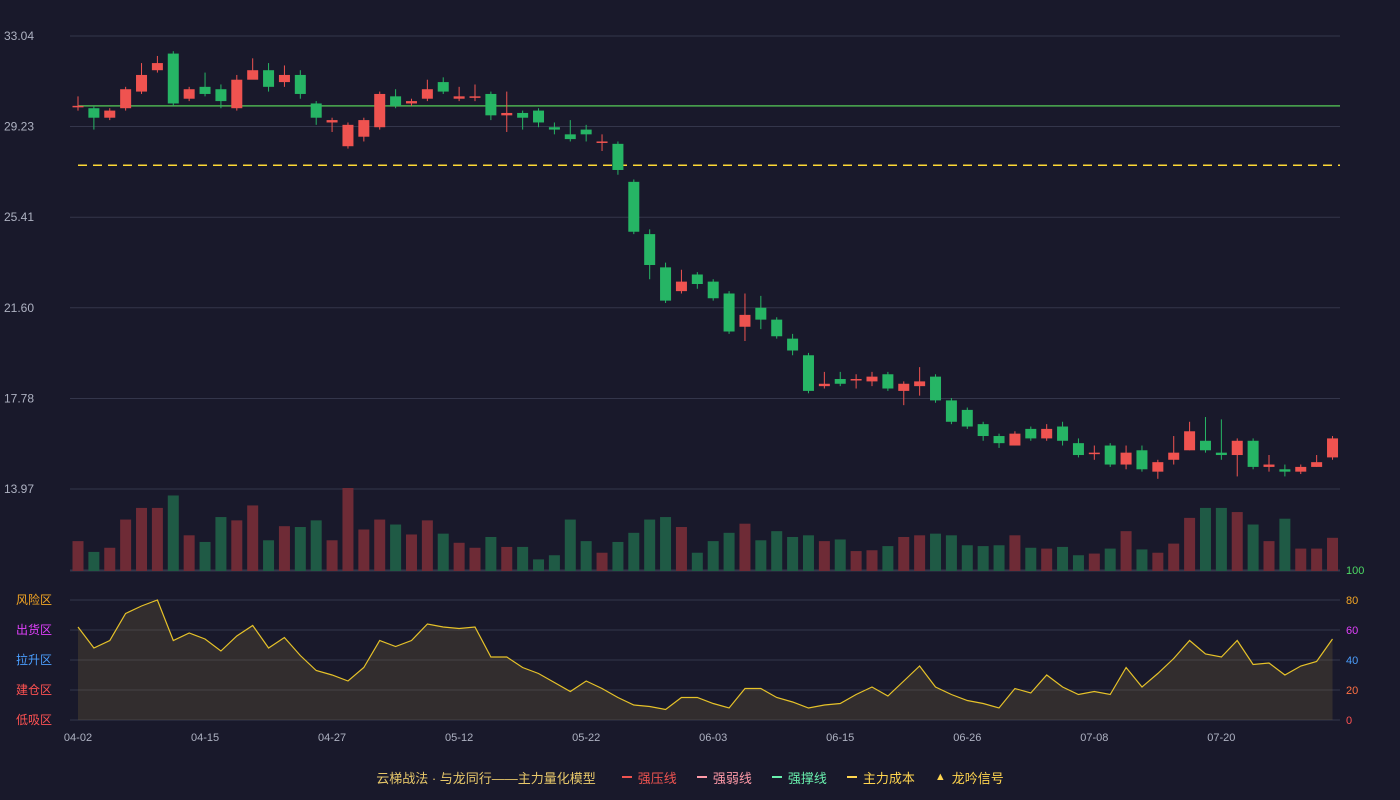 This screenshot has height=800, width=1400. Describe the element at coordinates (940, 777) in the screenshot. I see `triangle-icon: ▲` at that location.